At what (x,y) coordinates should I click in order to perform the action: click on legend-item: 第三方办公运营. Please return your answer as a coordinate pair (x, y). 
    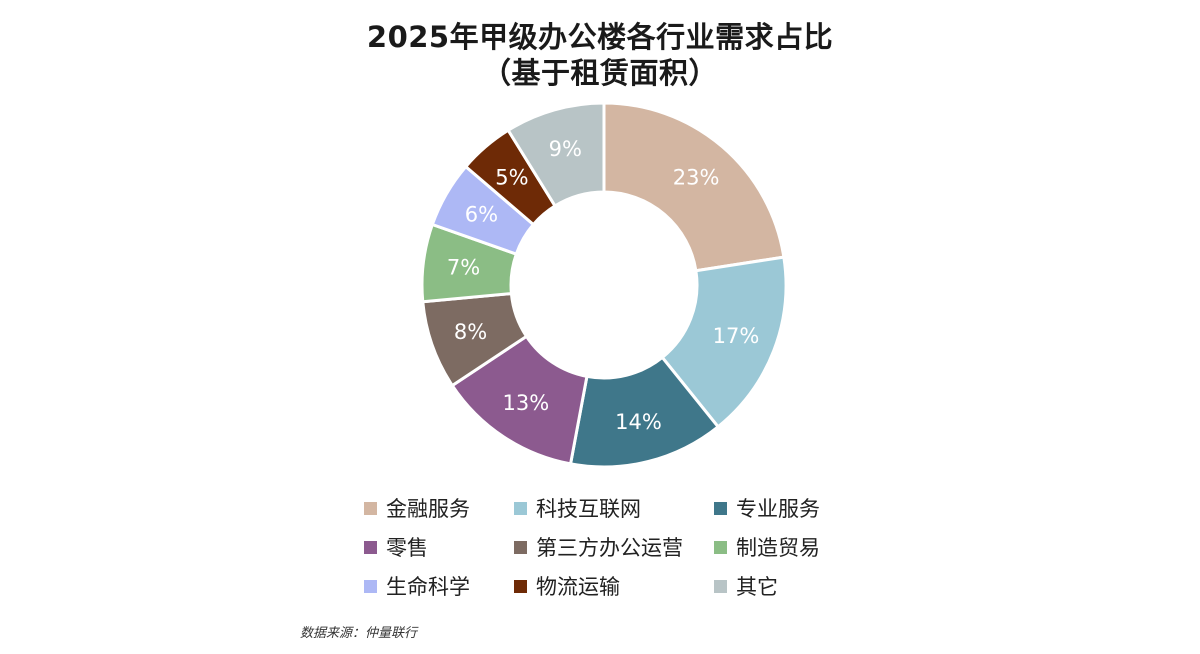
    Looking at the image, I should click on (598, 547).